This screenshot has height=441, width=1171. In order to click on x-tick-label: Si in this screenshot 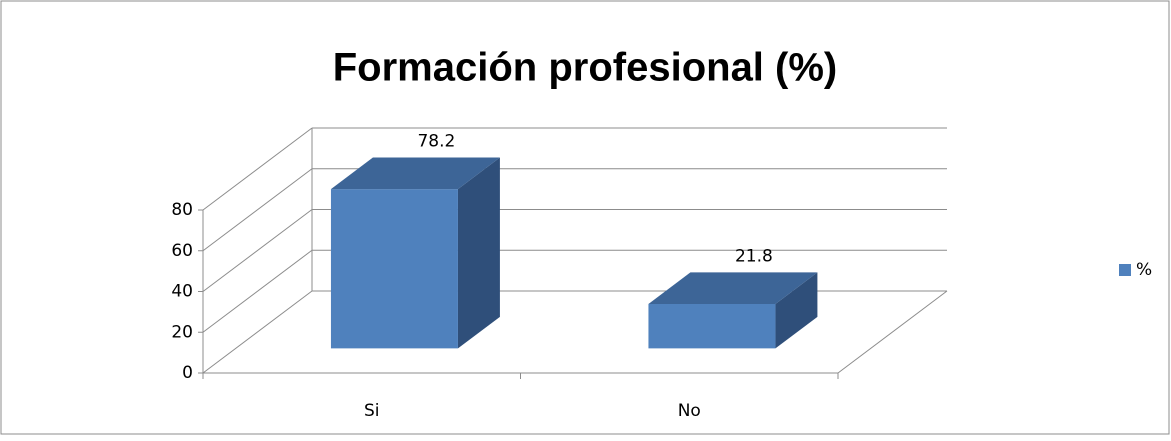, I will do `click(372, 411)`.